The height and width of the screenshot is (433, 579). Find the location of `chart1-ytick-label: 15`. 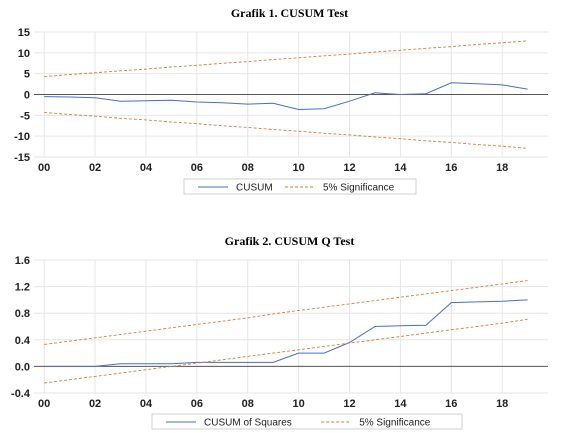

chart1-ytick-label: 15 is located at coordinates (24, 33).